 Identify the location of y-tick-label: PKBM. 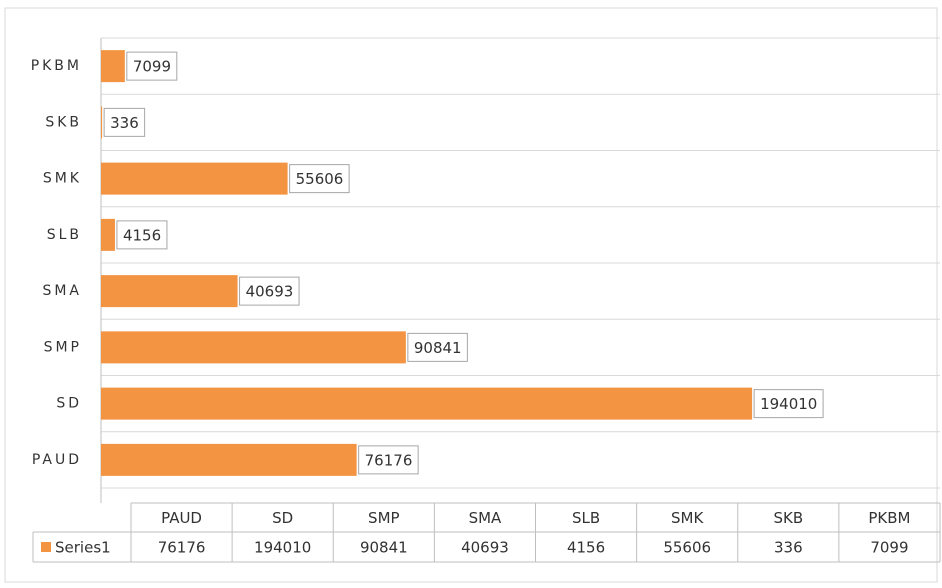
(56, 66).